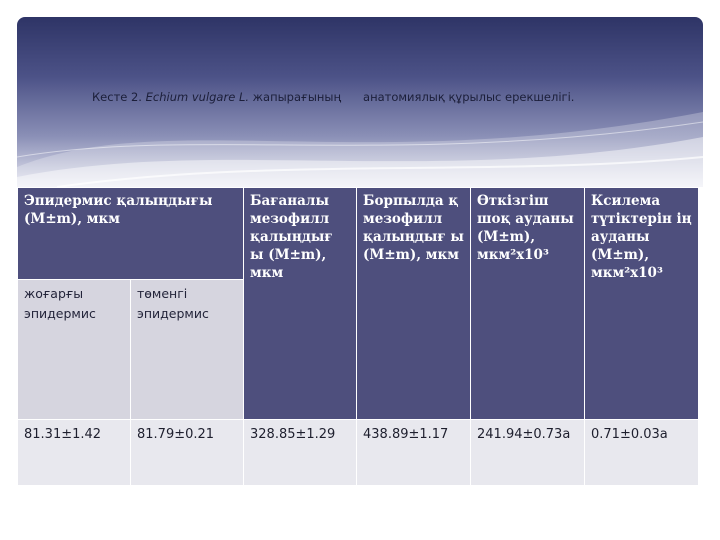 Image resolution: width=720 pixels, height=540 pixels. Describe the element at coordinates (527, 452) in the screenshot. I see `cell-bundle-area: 241.94±0.73a` at that location.